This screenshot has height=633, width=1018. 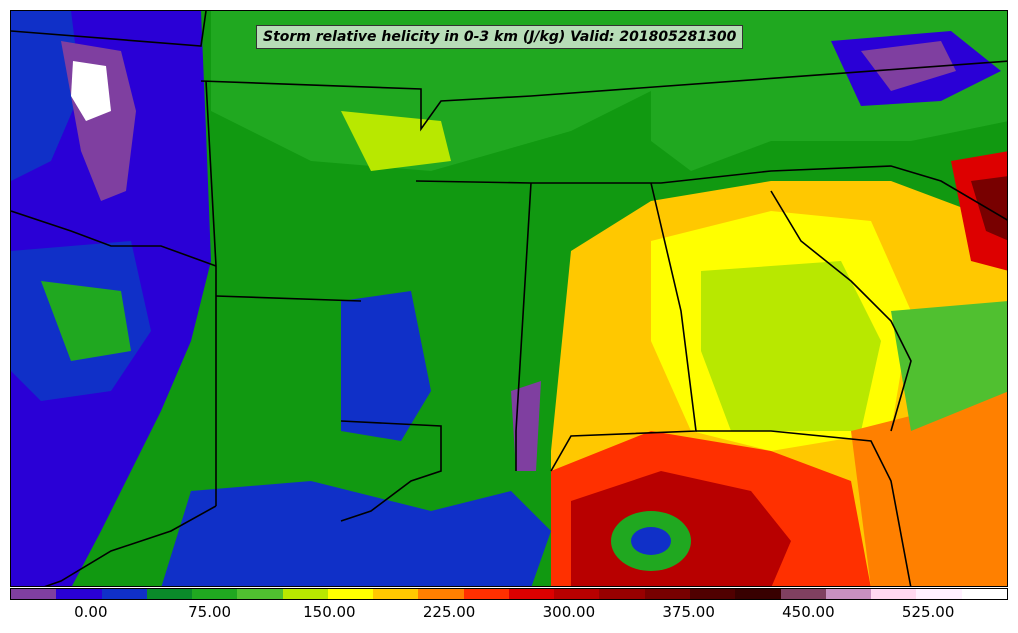 I want to click on colorbar-tick-label: 0.00, so click(x=91, y=612).